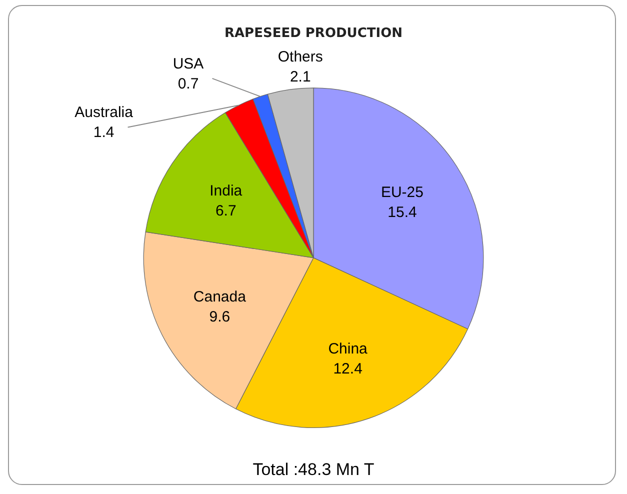 The height and width of the screenshot is (494, 627). What do you see at coordinates (225, 211) in the screenshot?
I see `data-label: 6.7` at bounding box center [225, 211].